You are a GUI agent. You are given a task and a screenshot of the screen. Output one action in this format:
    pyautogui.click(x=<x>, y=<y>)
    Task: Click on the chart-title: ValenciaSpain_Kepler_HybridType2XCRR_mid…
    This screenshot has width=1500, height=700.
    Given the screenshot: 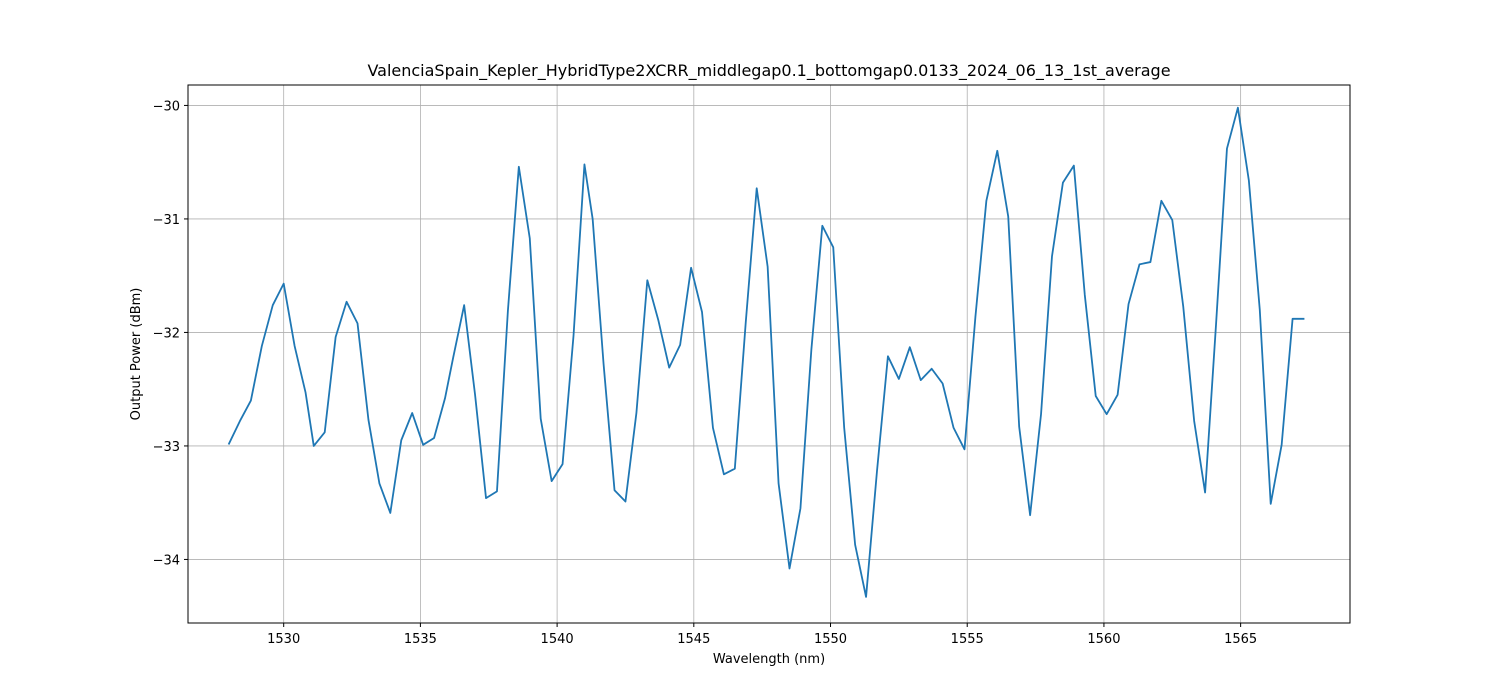 What is the action you would take?
    pyautogui.click(x=768, y=71)
    